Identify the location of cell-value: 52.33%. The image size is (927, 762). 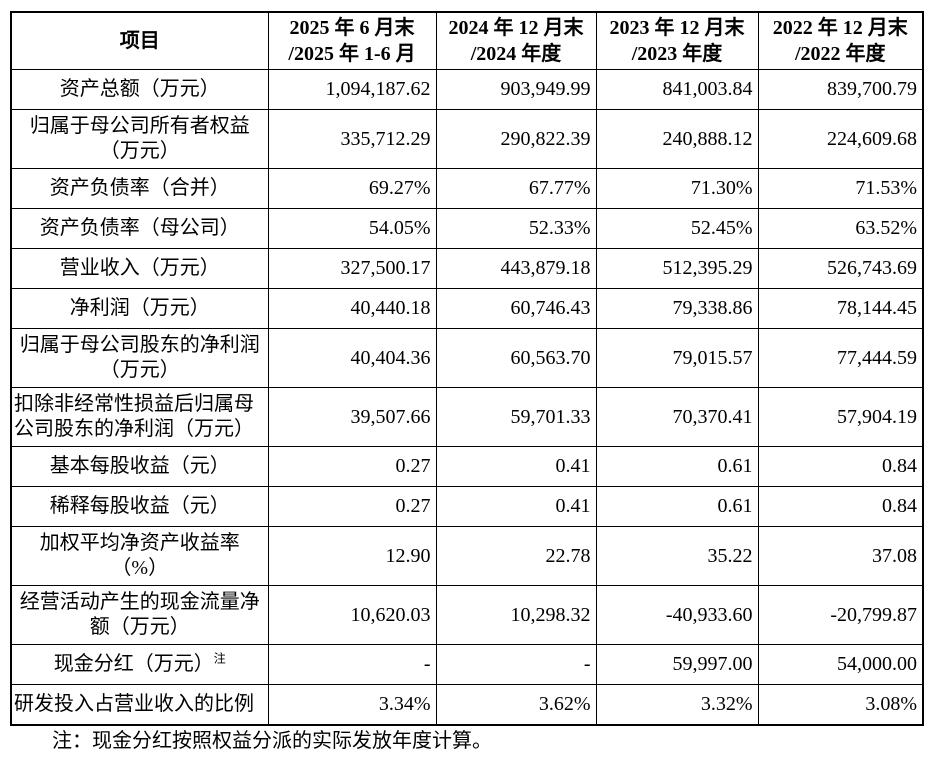
(516, 228).